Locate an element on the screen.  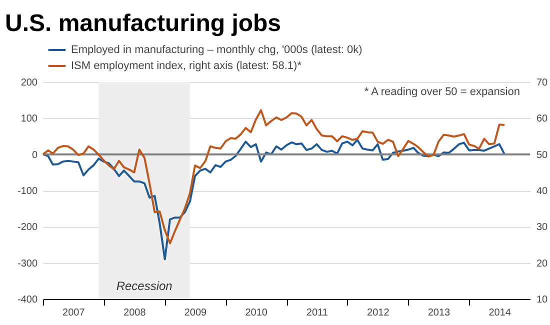
y2-tick-label: 20 is located at coordinates (542, 264).